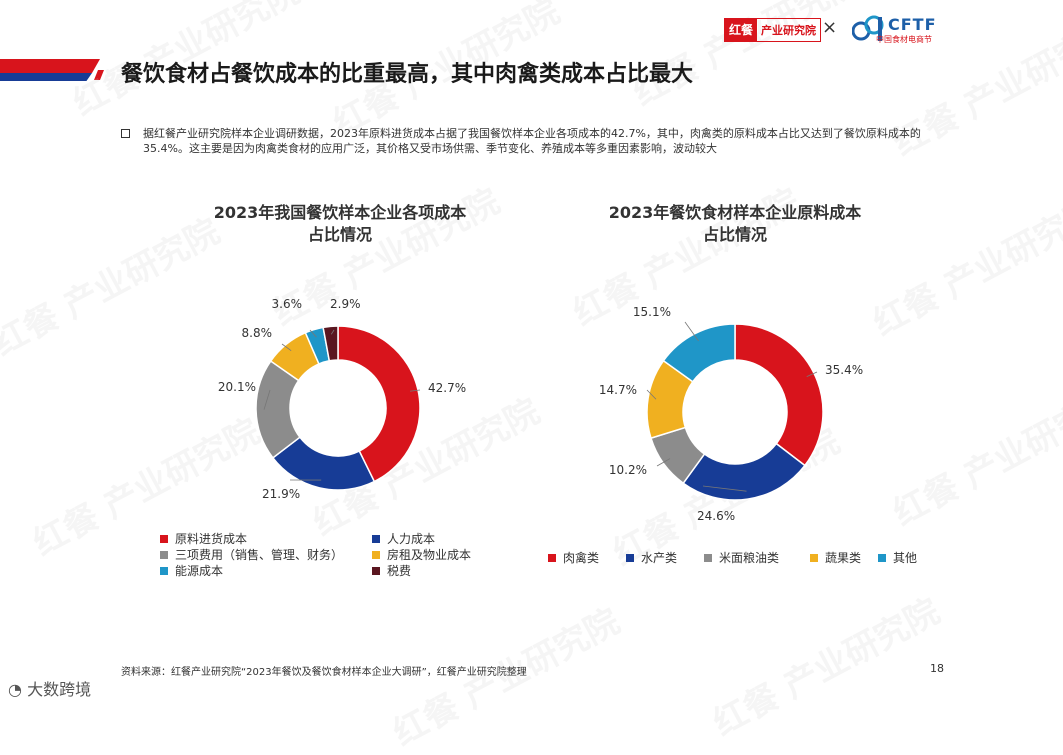  I want to click on corner-watermark: ◔ 大数跨境, so click(49, 688).